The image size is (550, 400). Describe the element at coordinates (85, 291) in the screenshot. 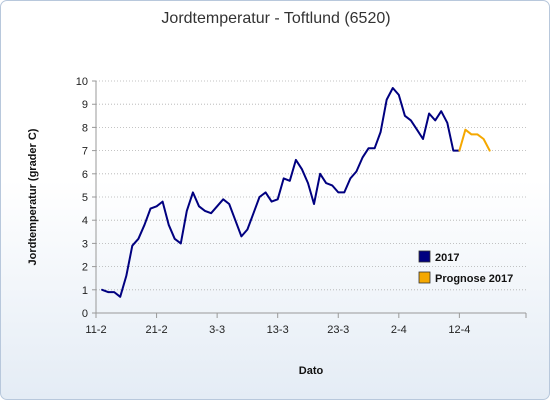

I see `y-tick-label: 1` at that location.